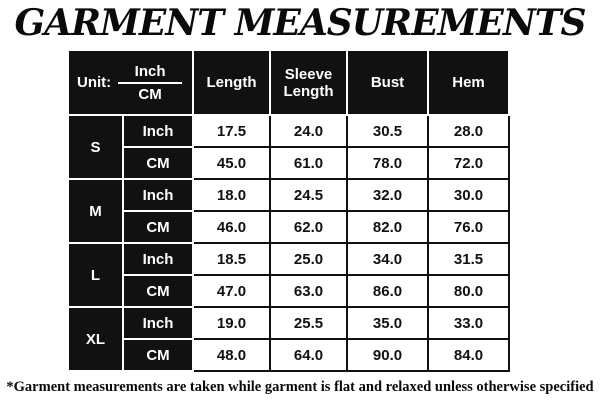 Image resolution: width=600 pixels, height=419 pixels. I want to click on unit-cm-label: CM, so click(150, 94).